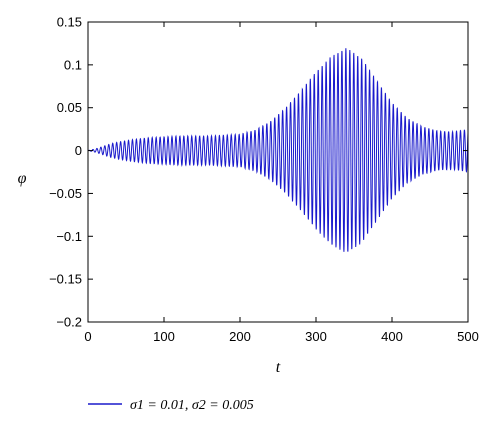 The image size is (500, 431). I want to click on y-axis-label: φ, so click(22, 178).